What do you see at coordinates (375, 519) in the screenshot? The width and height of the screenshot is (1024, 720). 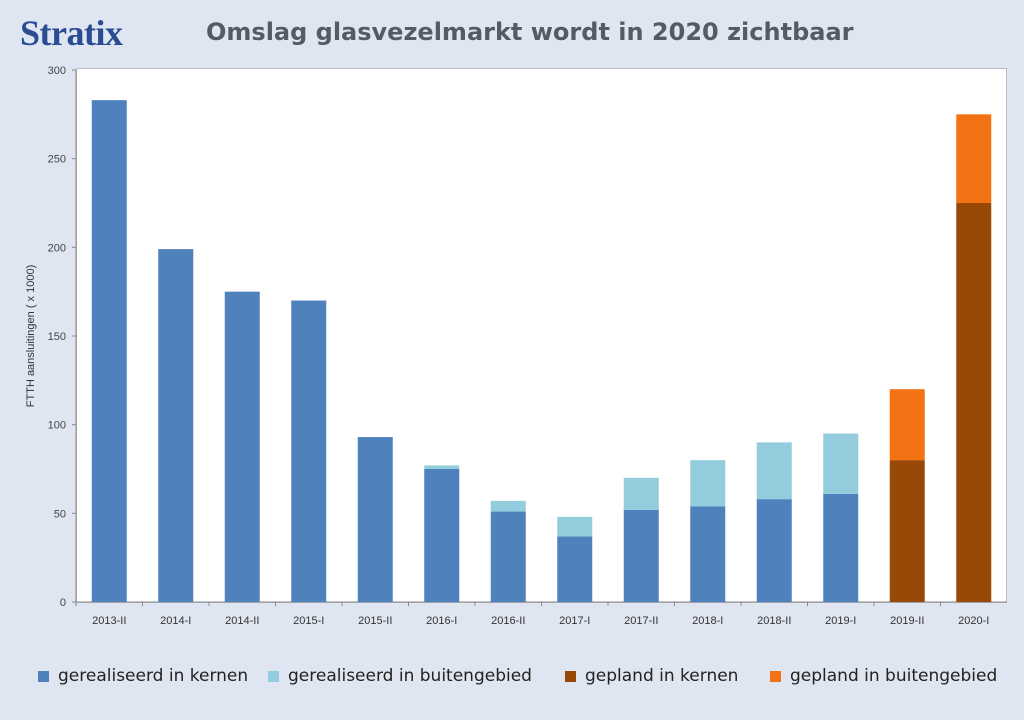 I see `bar-2015-II` at bounding box center [375, 519].